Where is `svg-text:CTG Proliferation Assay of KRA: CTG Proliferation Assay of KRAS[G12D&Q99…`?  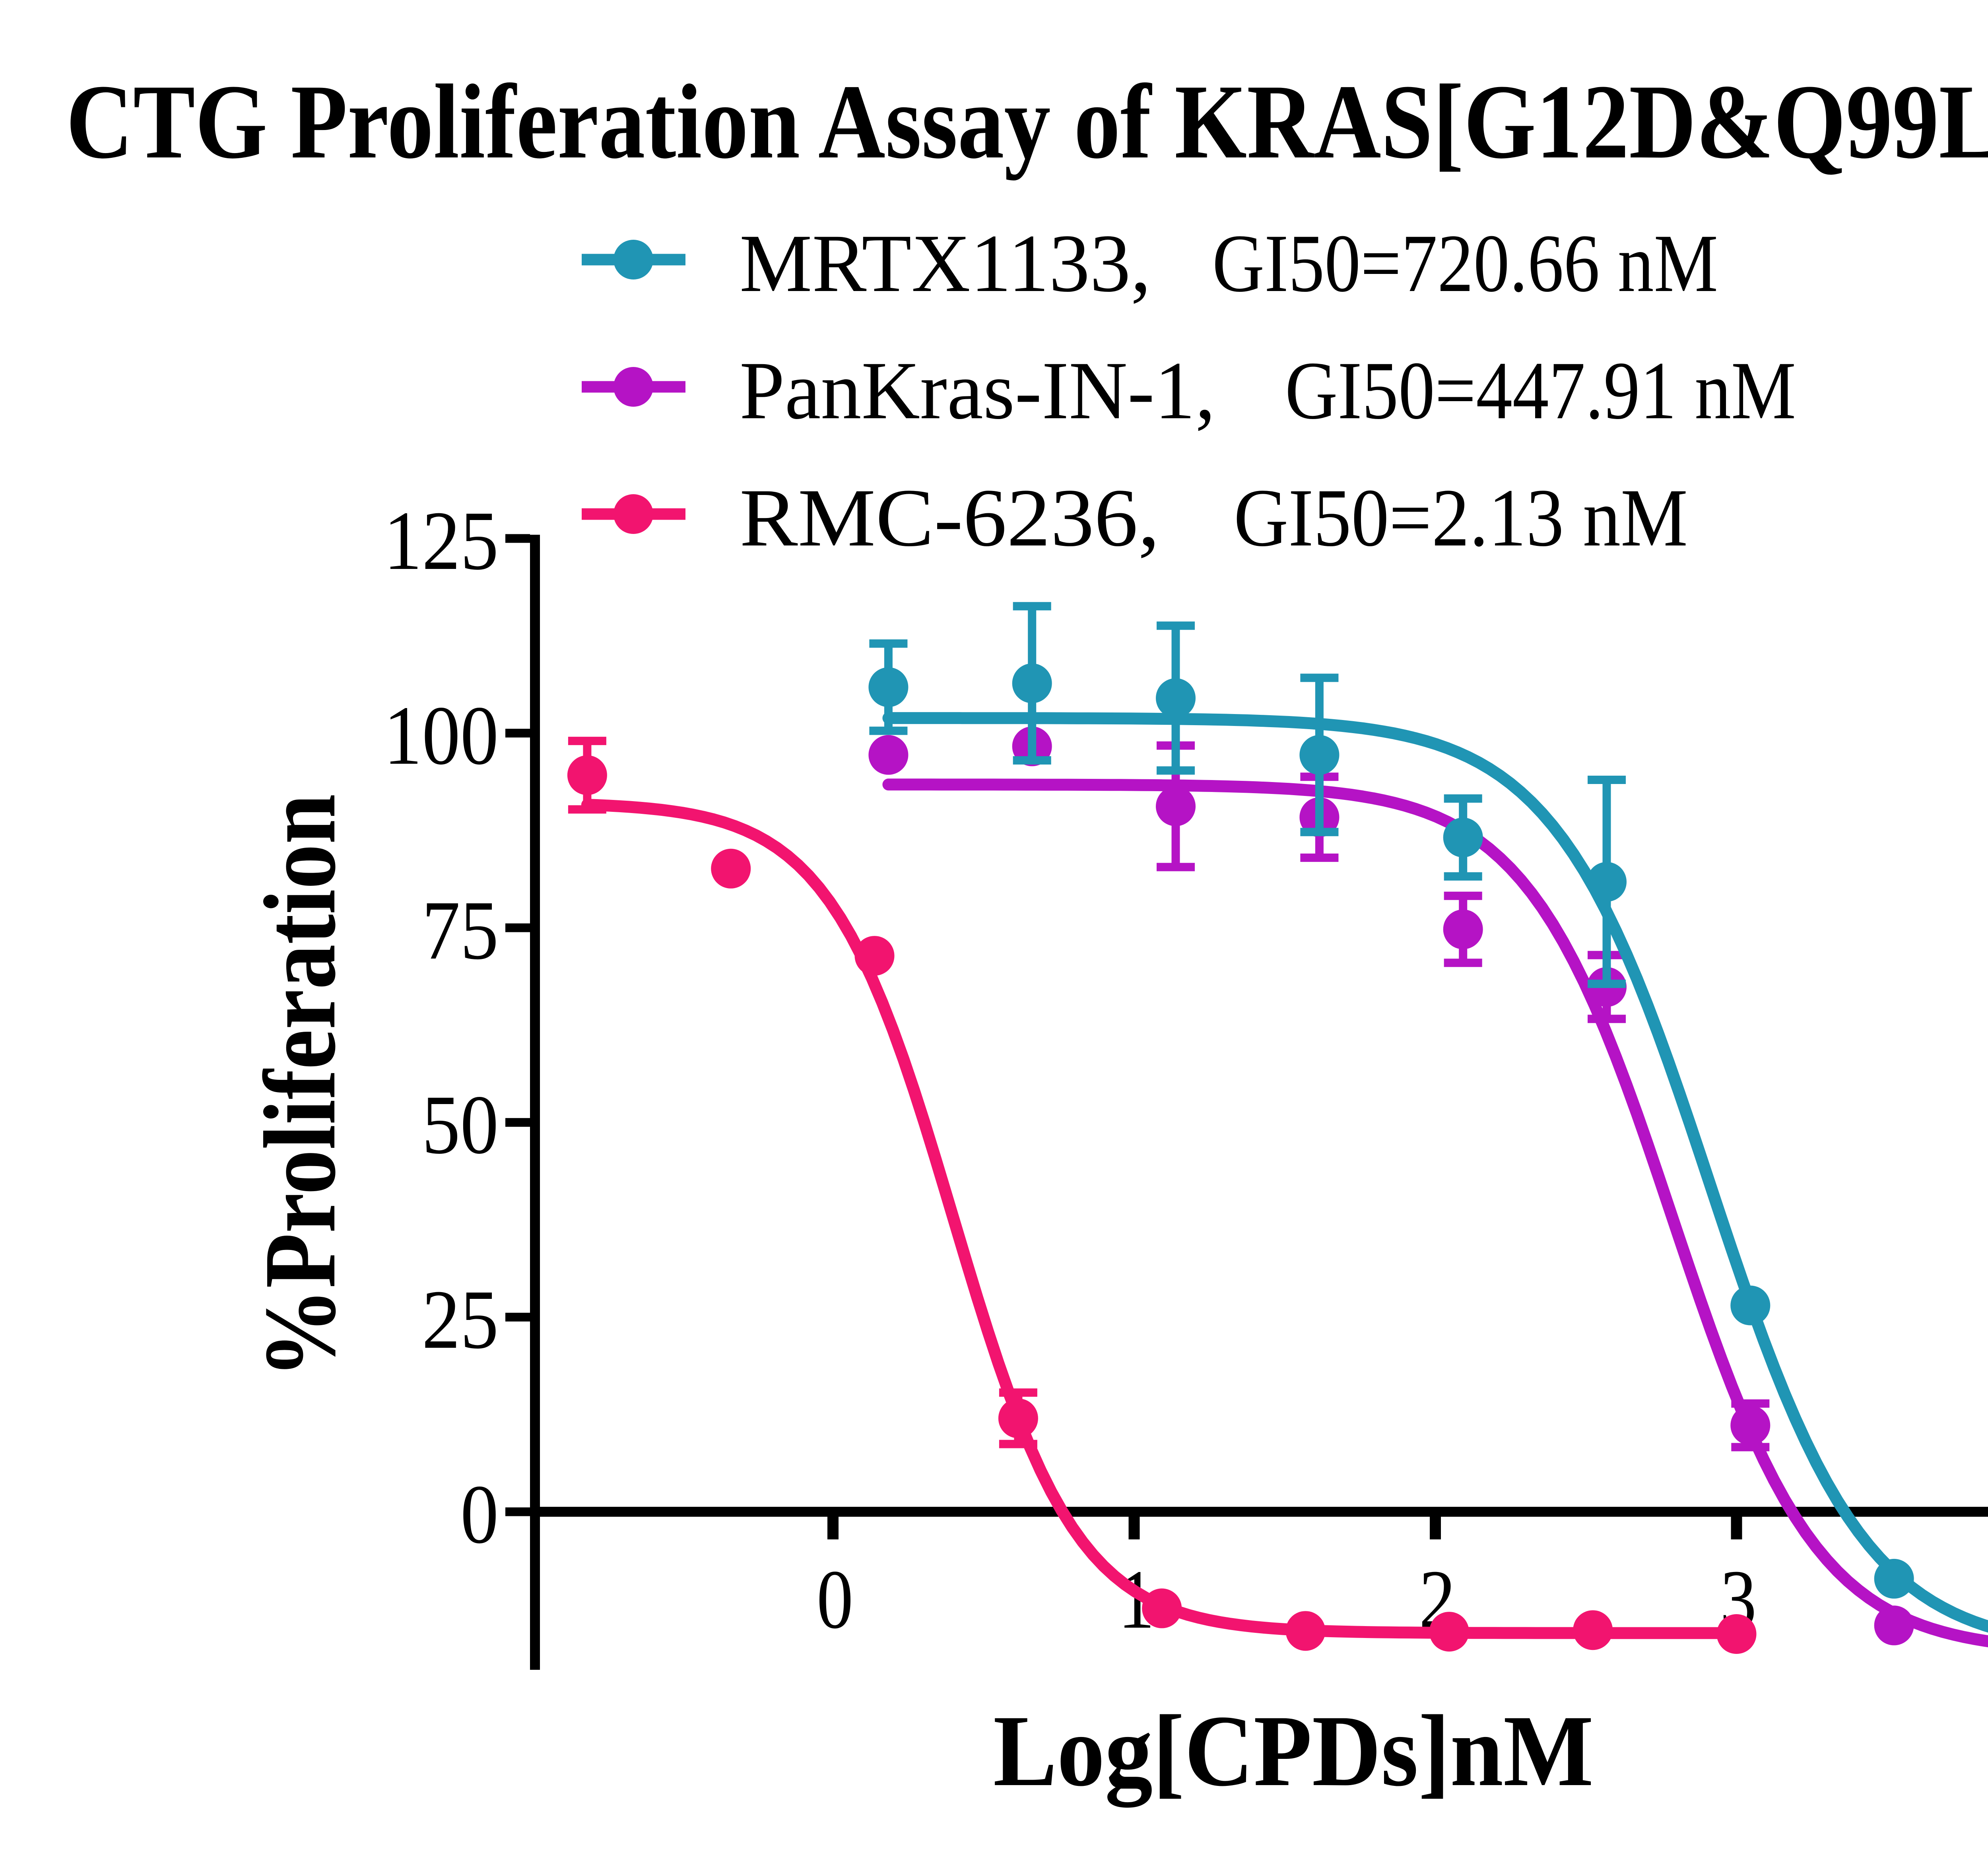 svg-text:CTG Proliferation Assay of KRA: CTG Proliferation Assay of KRAS[G12D&Q99… is located at coordinates (1027, 122).